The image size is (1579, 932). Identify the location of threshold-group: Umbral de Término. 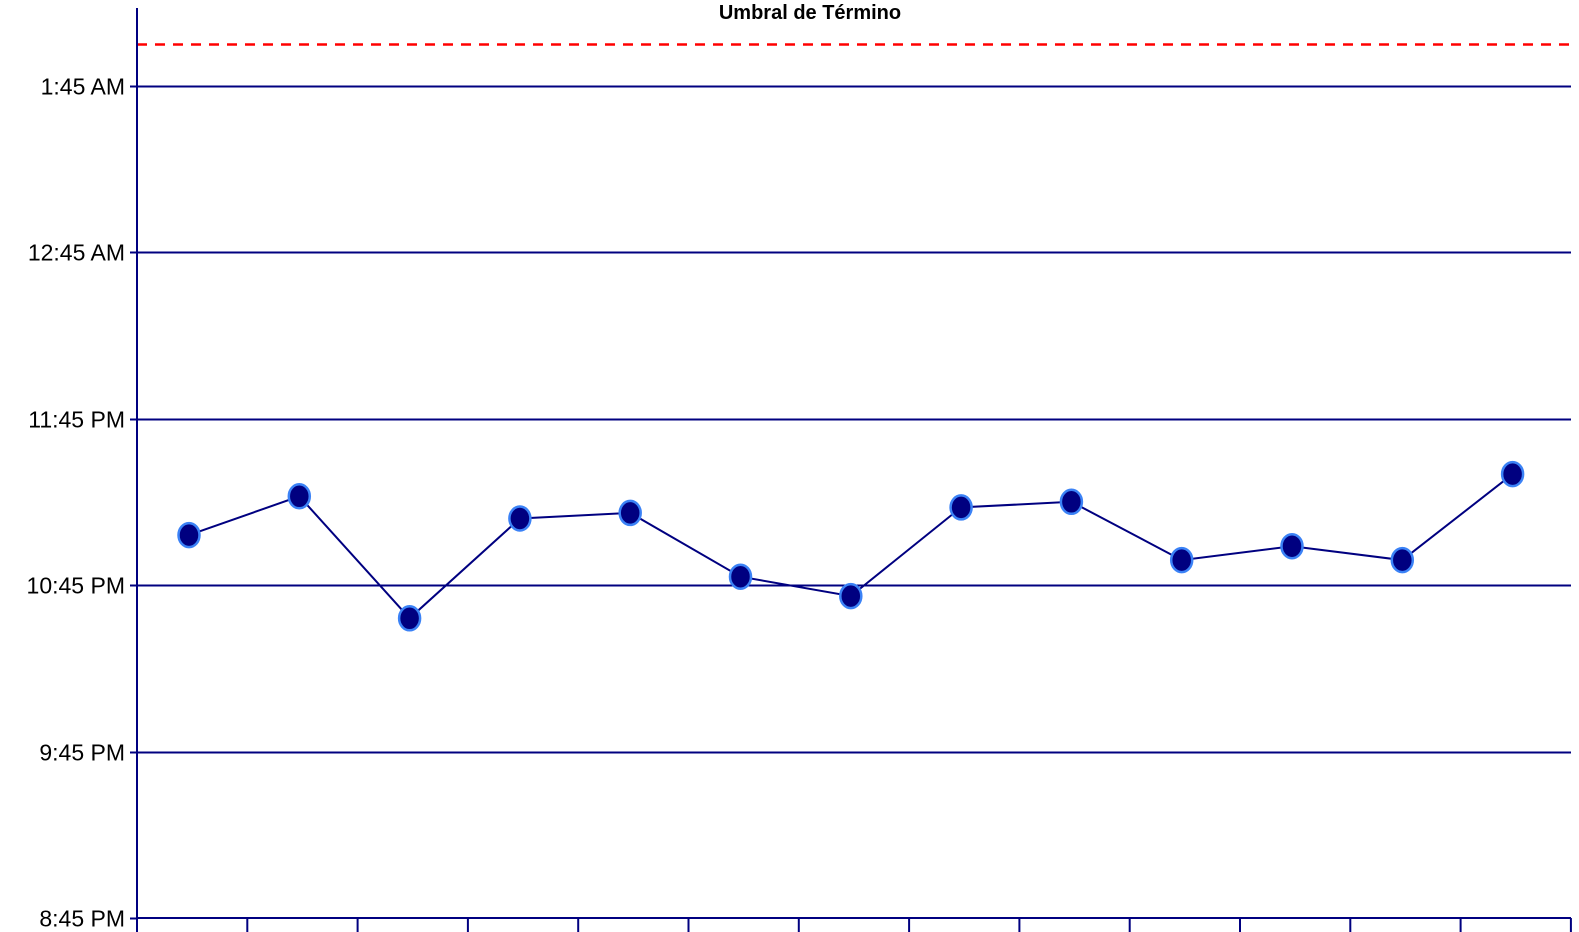
(854, 24).